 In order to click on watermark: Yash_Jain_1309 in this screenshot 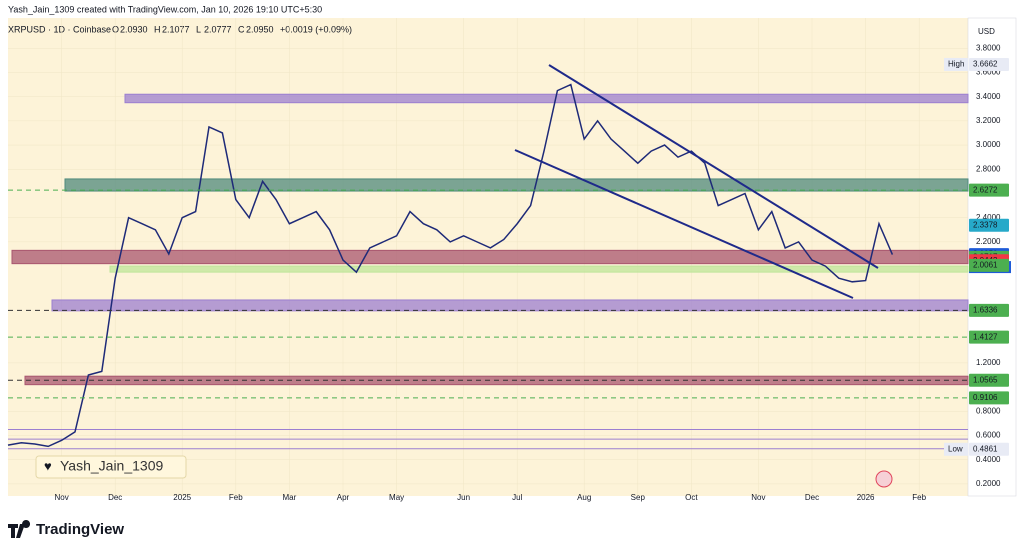, I will do `click(111, 466)`.